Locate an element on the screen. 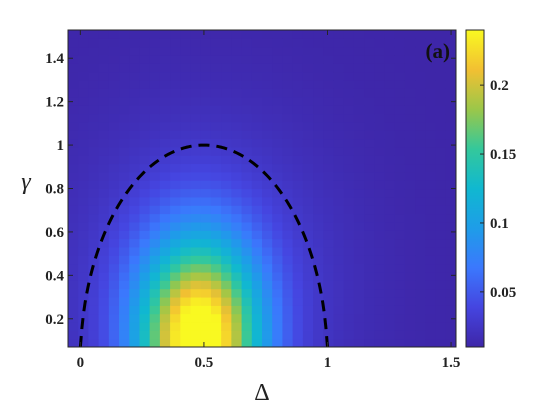  colorbar-tick-label: 0.15 is located at coordinates (503, 155).